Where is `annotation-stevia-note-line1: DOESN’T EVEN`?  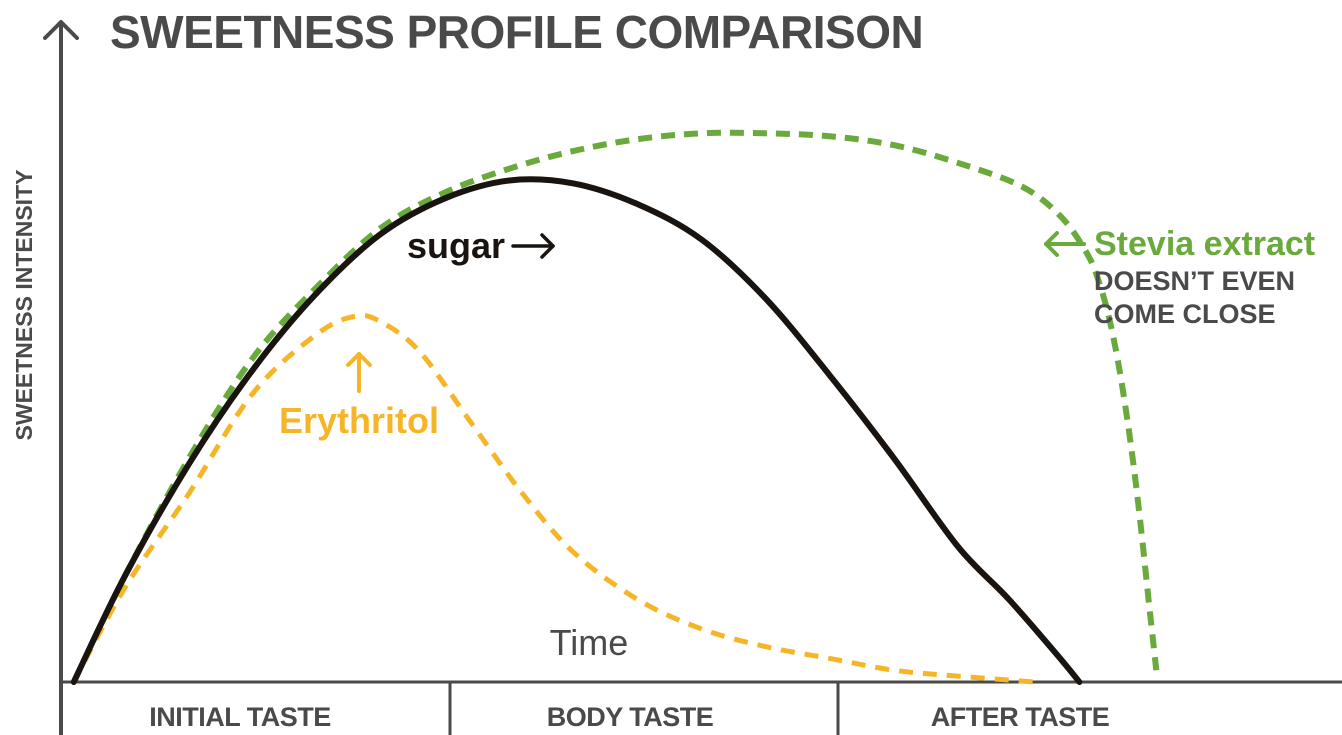 annotation-stevia-note-line1: DOESN’T EVEN is located at coordinates (1194, 281).